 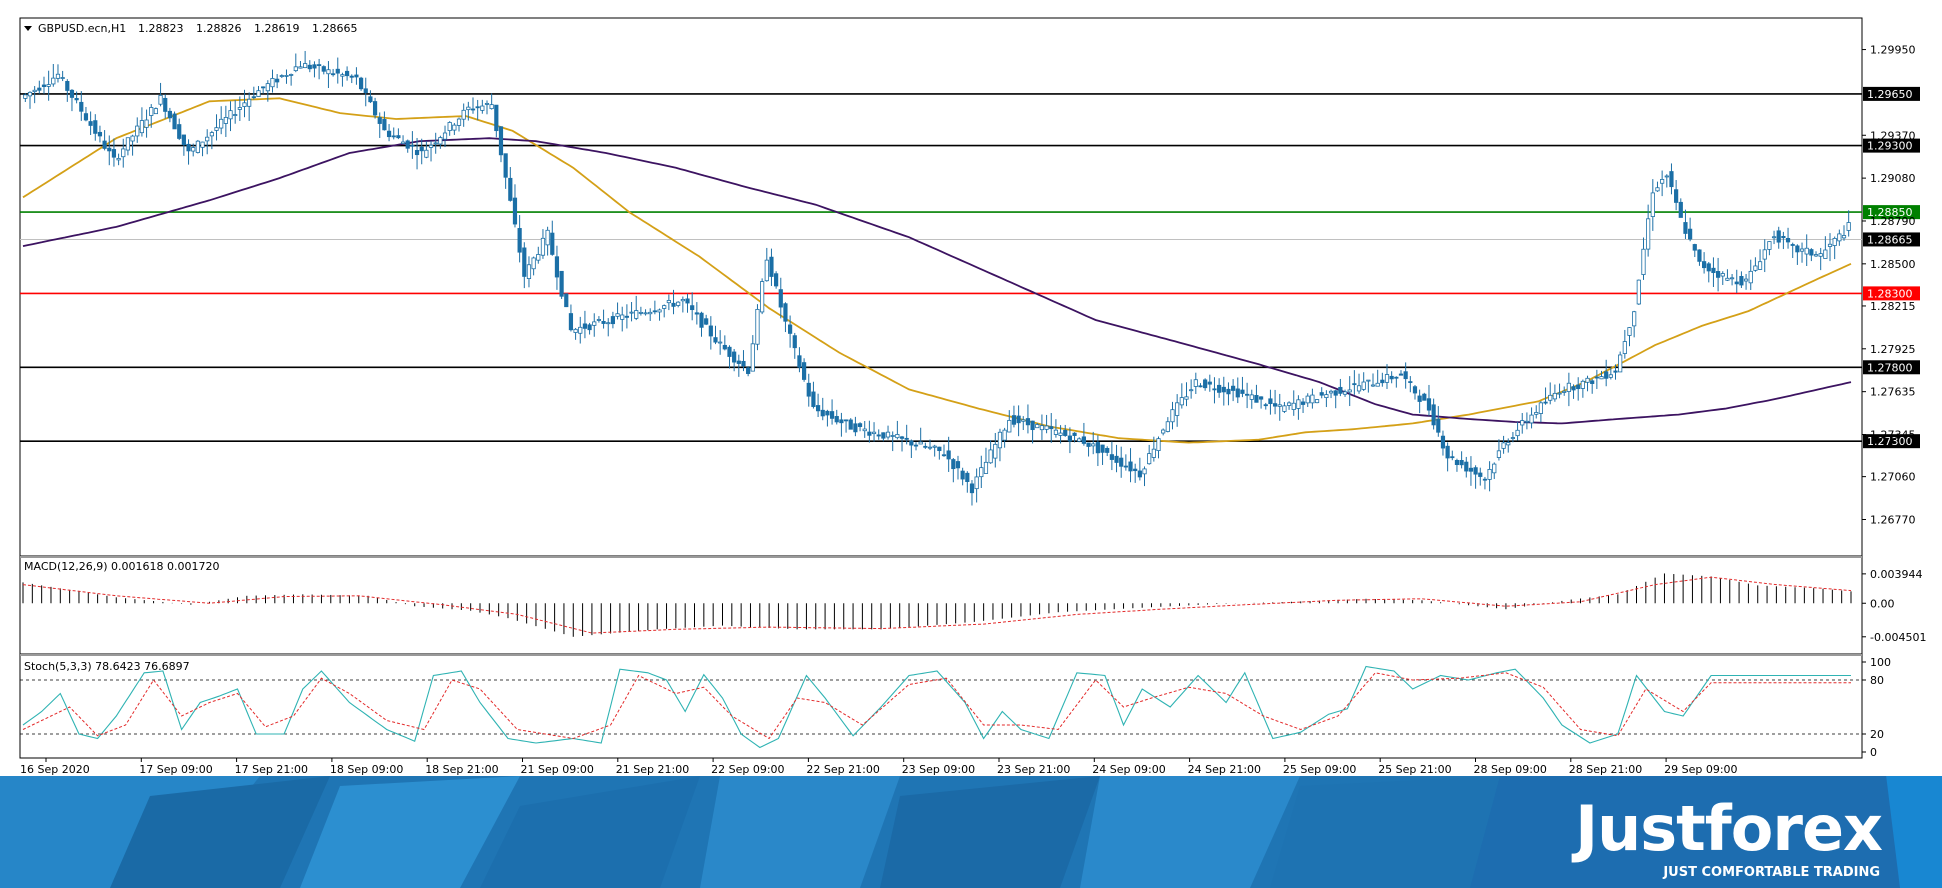 What do you see at coordinates (1033, 769) in the screenshot?
I see `x-tick-label: 23 Sep 21:00` at bounding box center [1033, 769].